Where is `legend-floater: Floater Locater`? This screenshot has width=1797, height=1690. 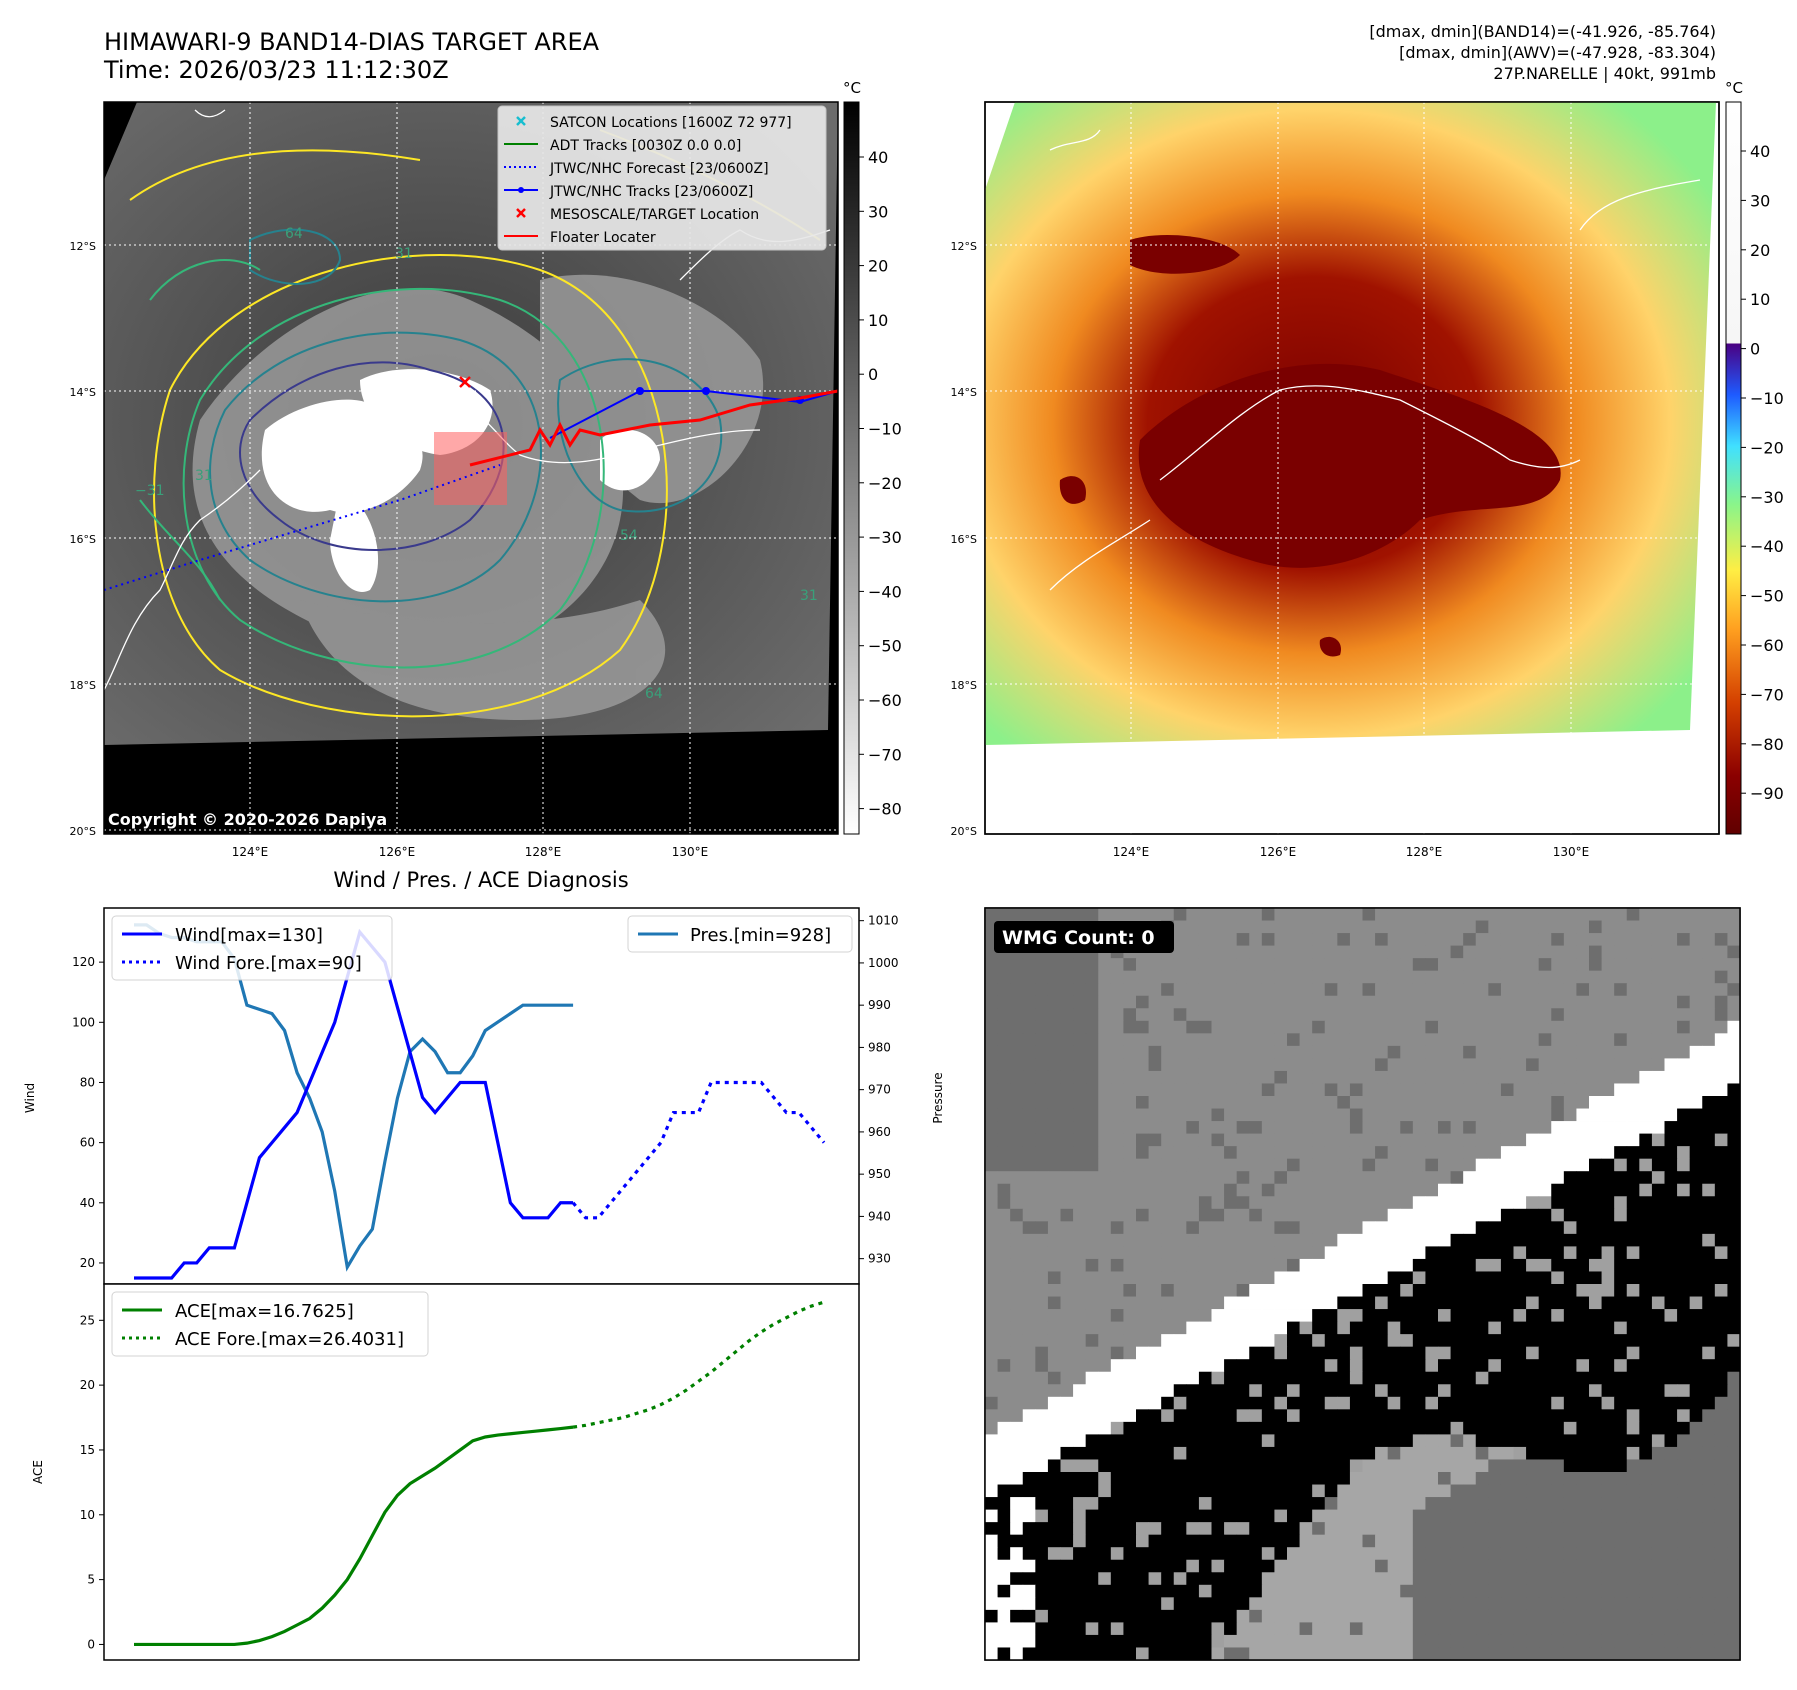 legend-floater: Floater Locater is located at coordinates (603, 238).